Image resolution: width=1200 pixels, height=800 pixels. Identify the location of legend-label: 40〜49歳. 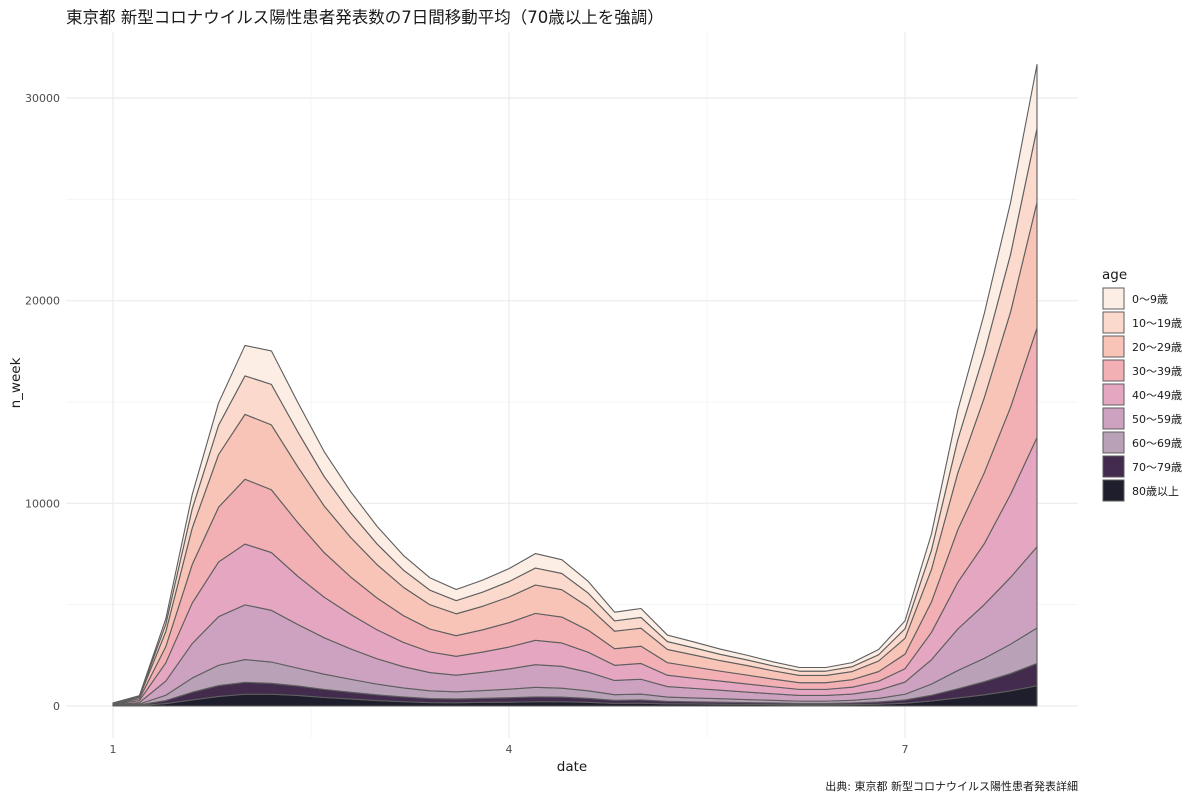
(1157, 395).